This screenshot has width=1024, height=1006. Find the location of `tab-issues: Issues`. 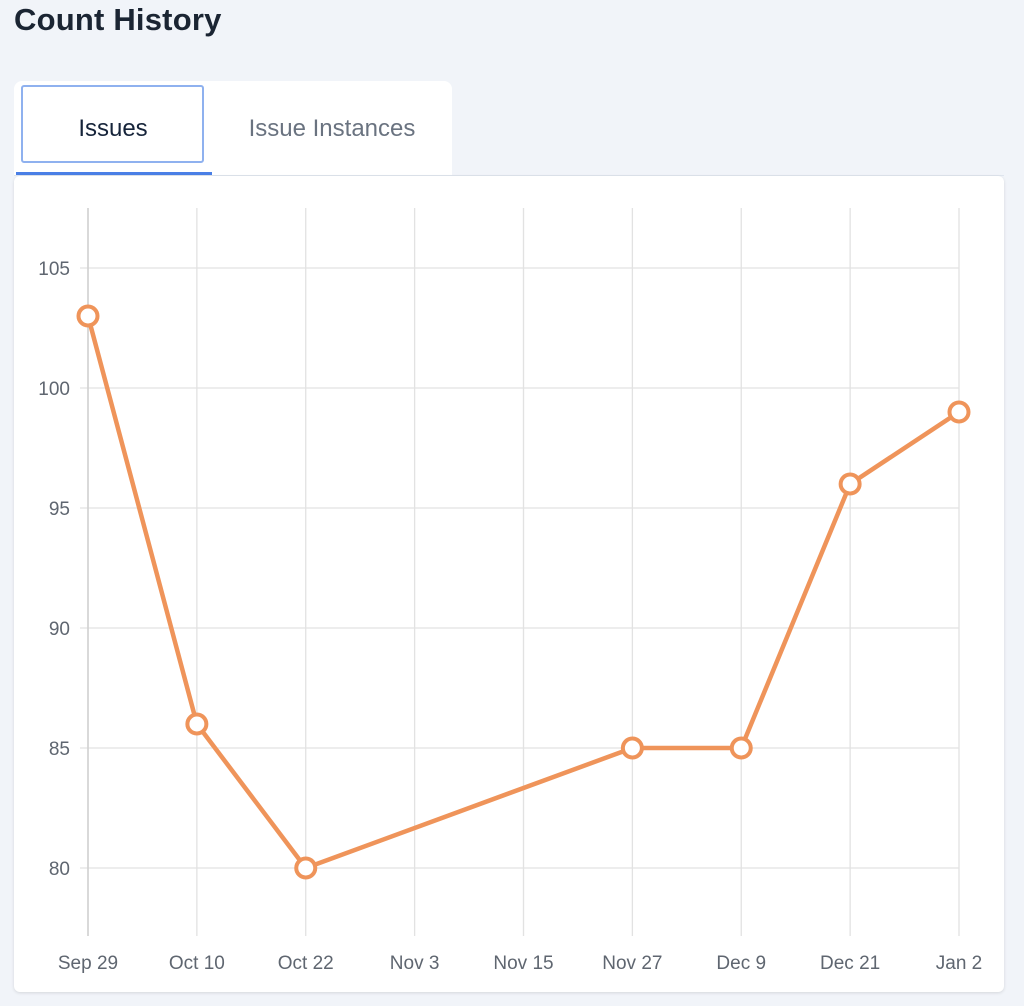

tab-issues: Issues is located at coordinates (113, 128).